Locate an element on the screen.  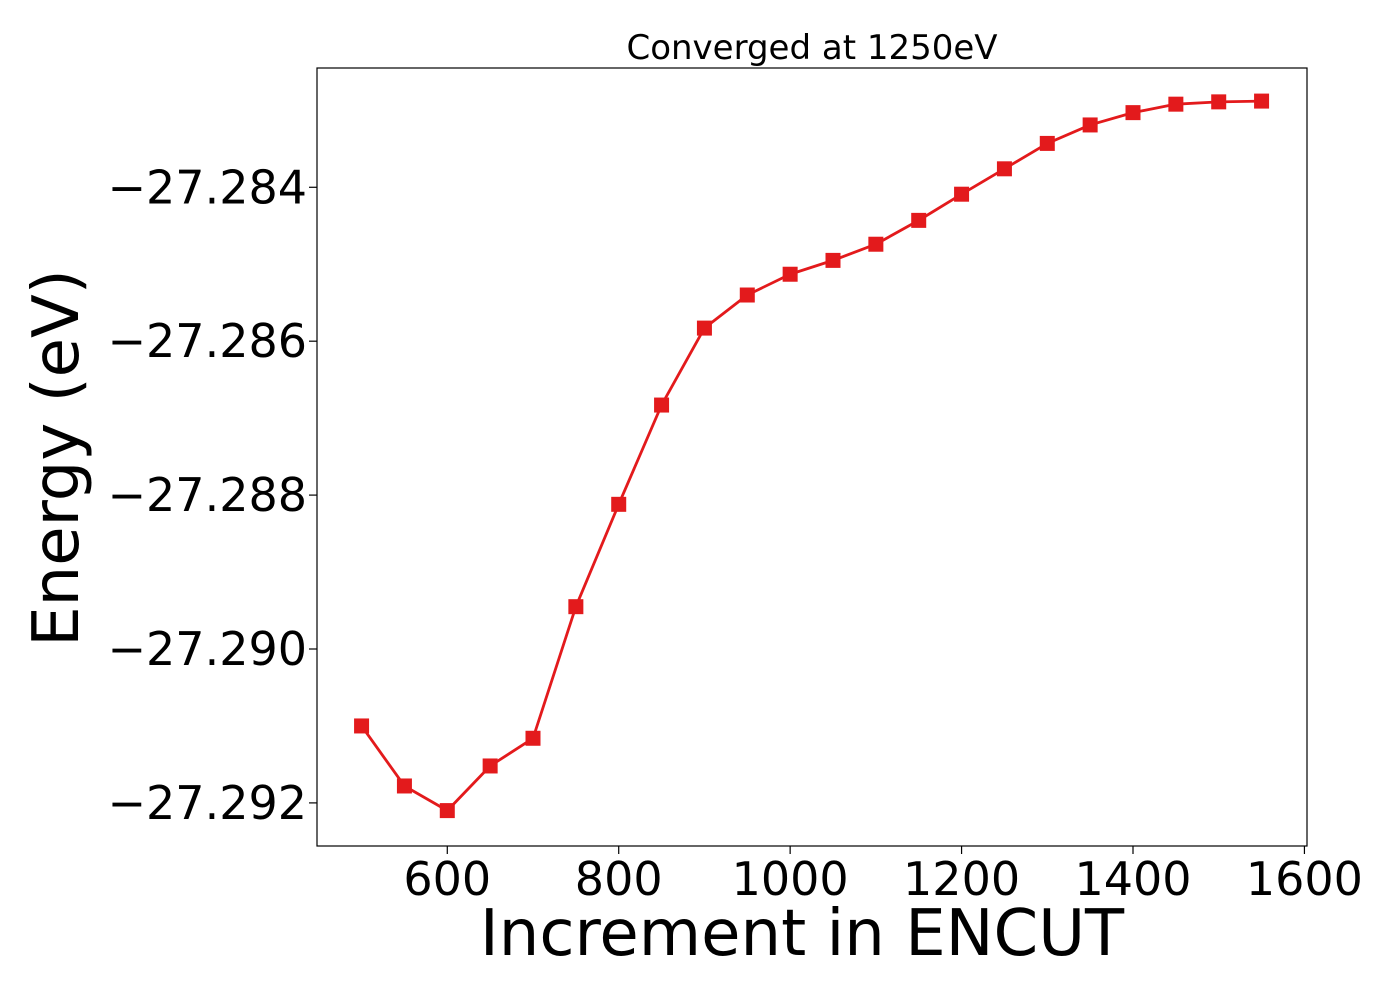
y-tick-label: −27.288 is located at coordinates (208, 495).